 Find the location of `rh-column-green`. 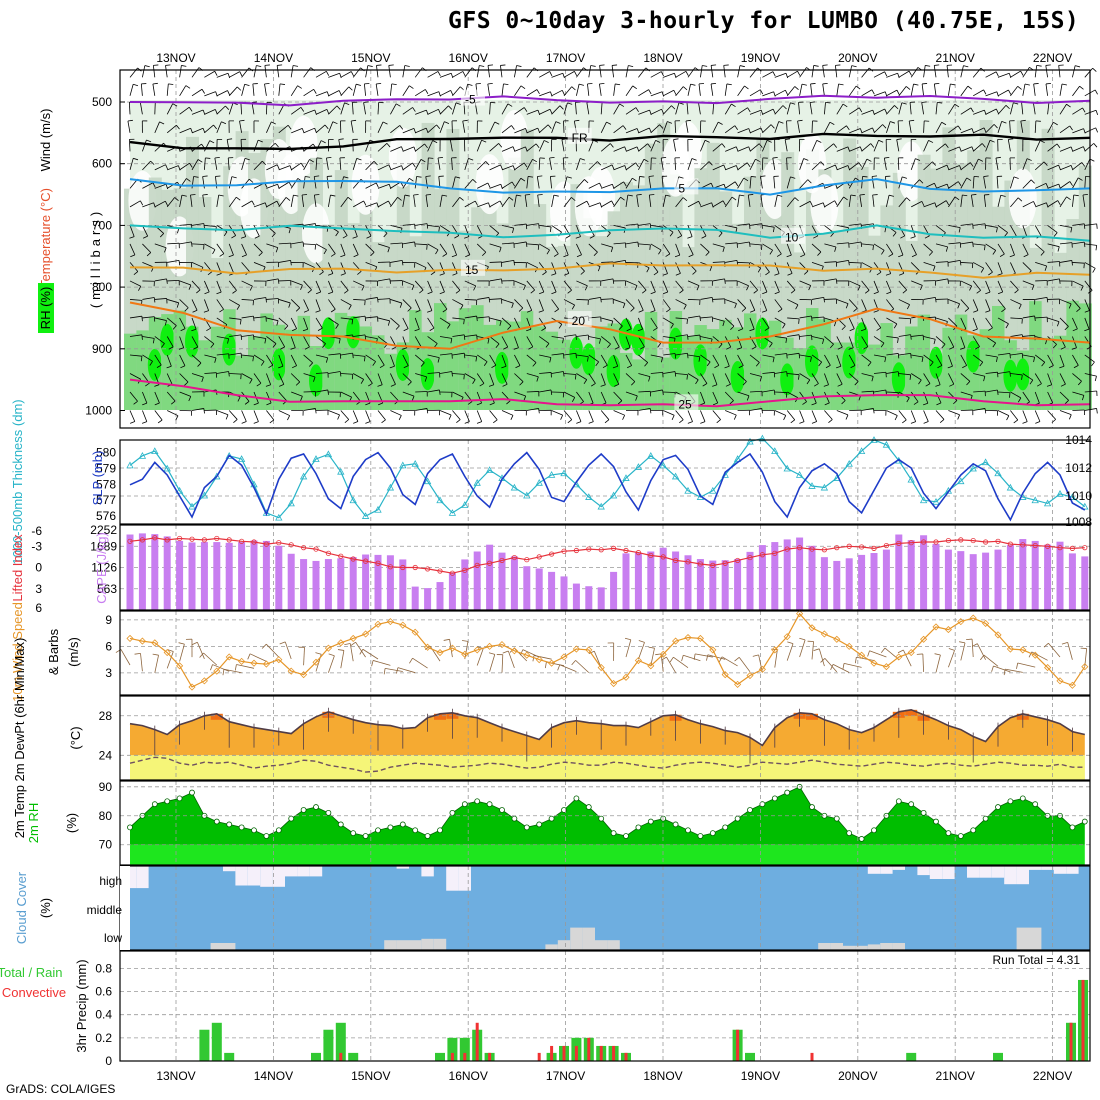

rh-column-green is located at coordinates (713, 369).